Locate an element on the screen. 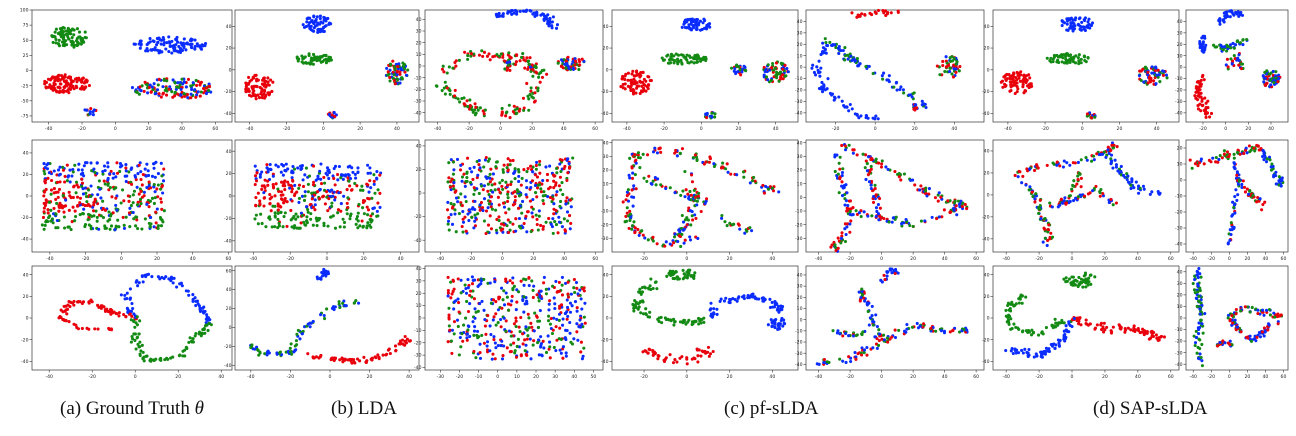 The height and width of the screenshot is (436, 1296). y-tick-label: 0 is located at coordinates (988, 196).